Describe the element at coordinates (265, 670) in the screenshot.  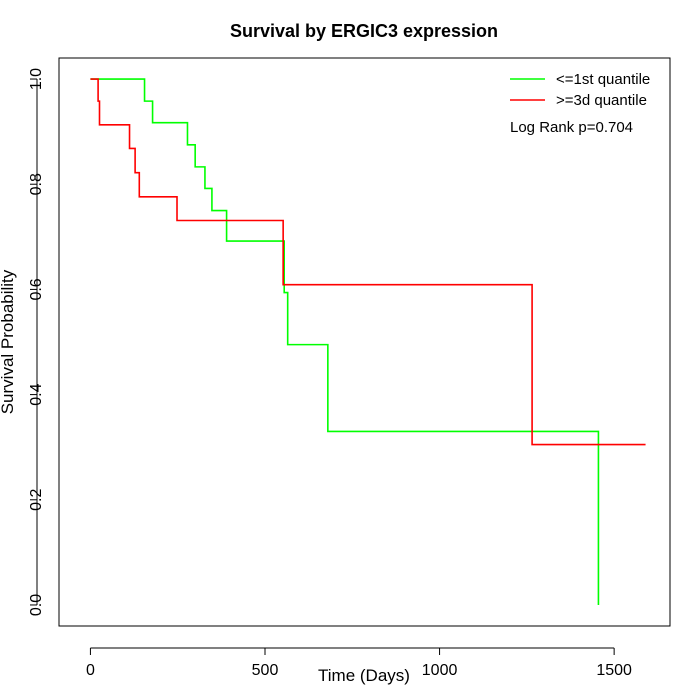
I see `x-tick-label: 500` at that location.